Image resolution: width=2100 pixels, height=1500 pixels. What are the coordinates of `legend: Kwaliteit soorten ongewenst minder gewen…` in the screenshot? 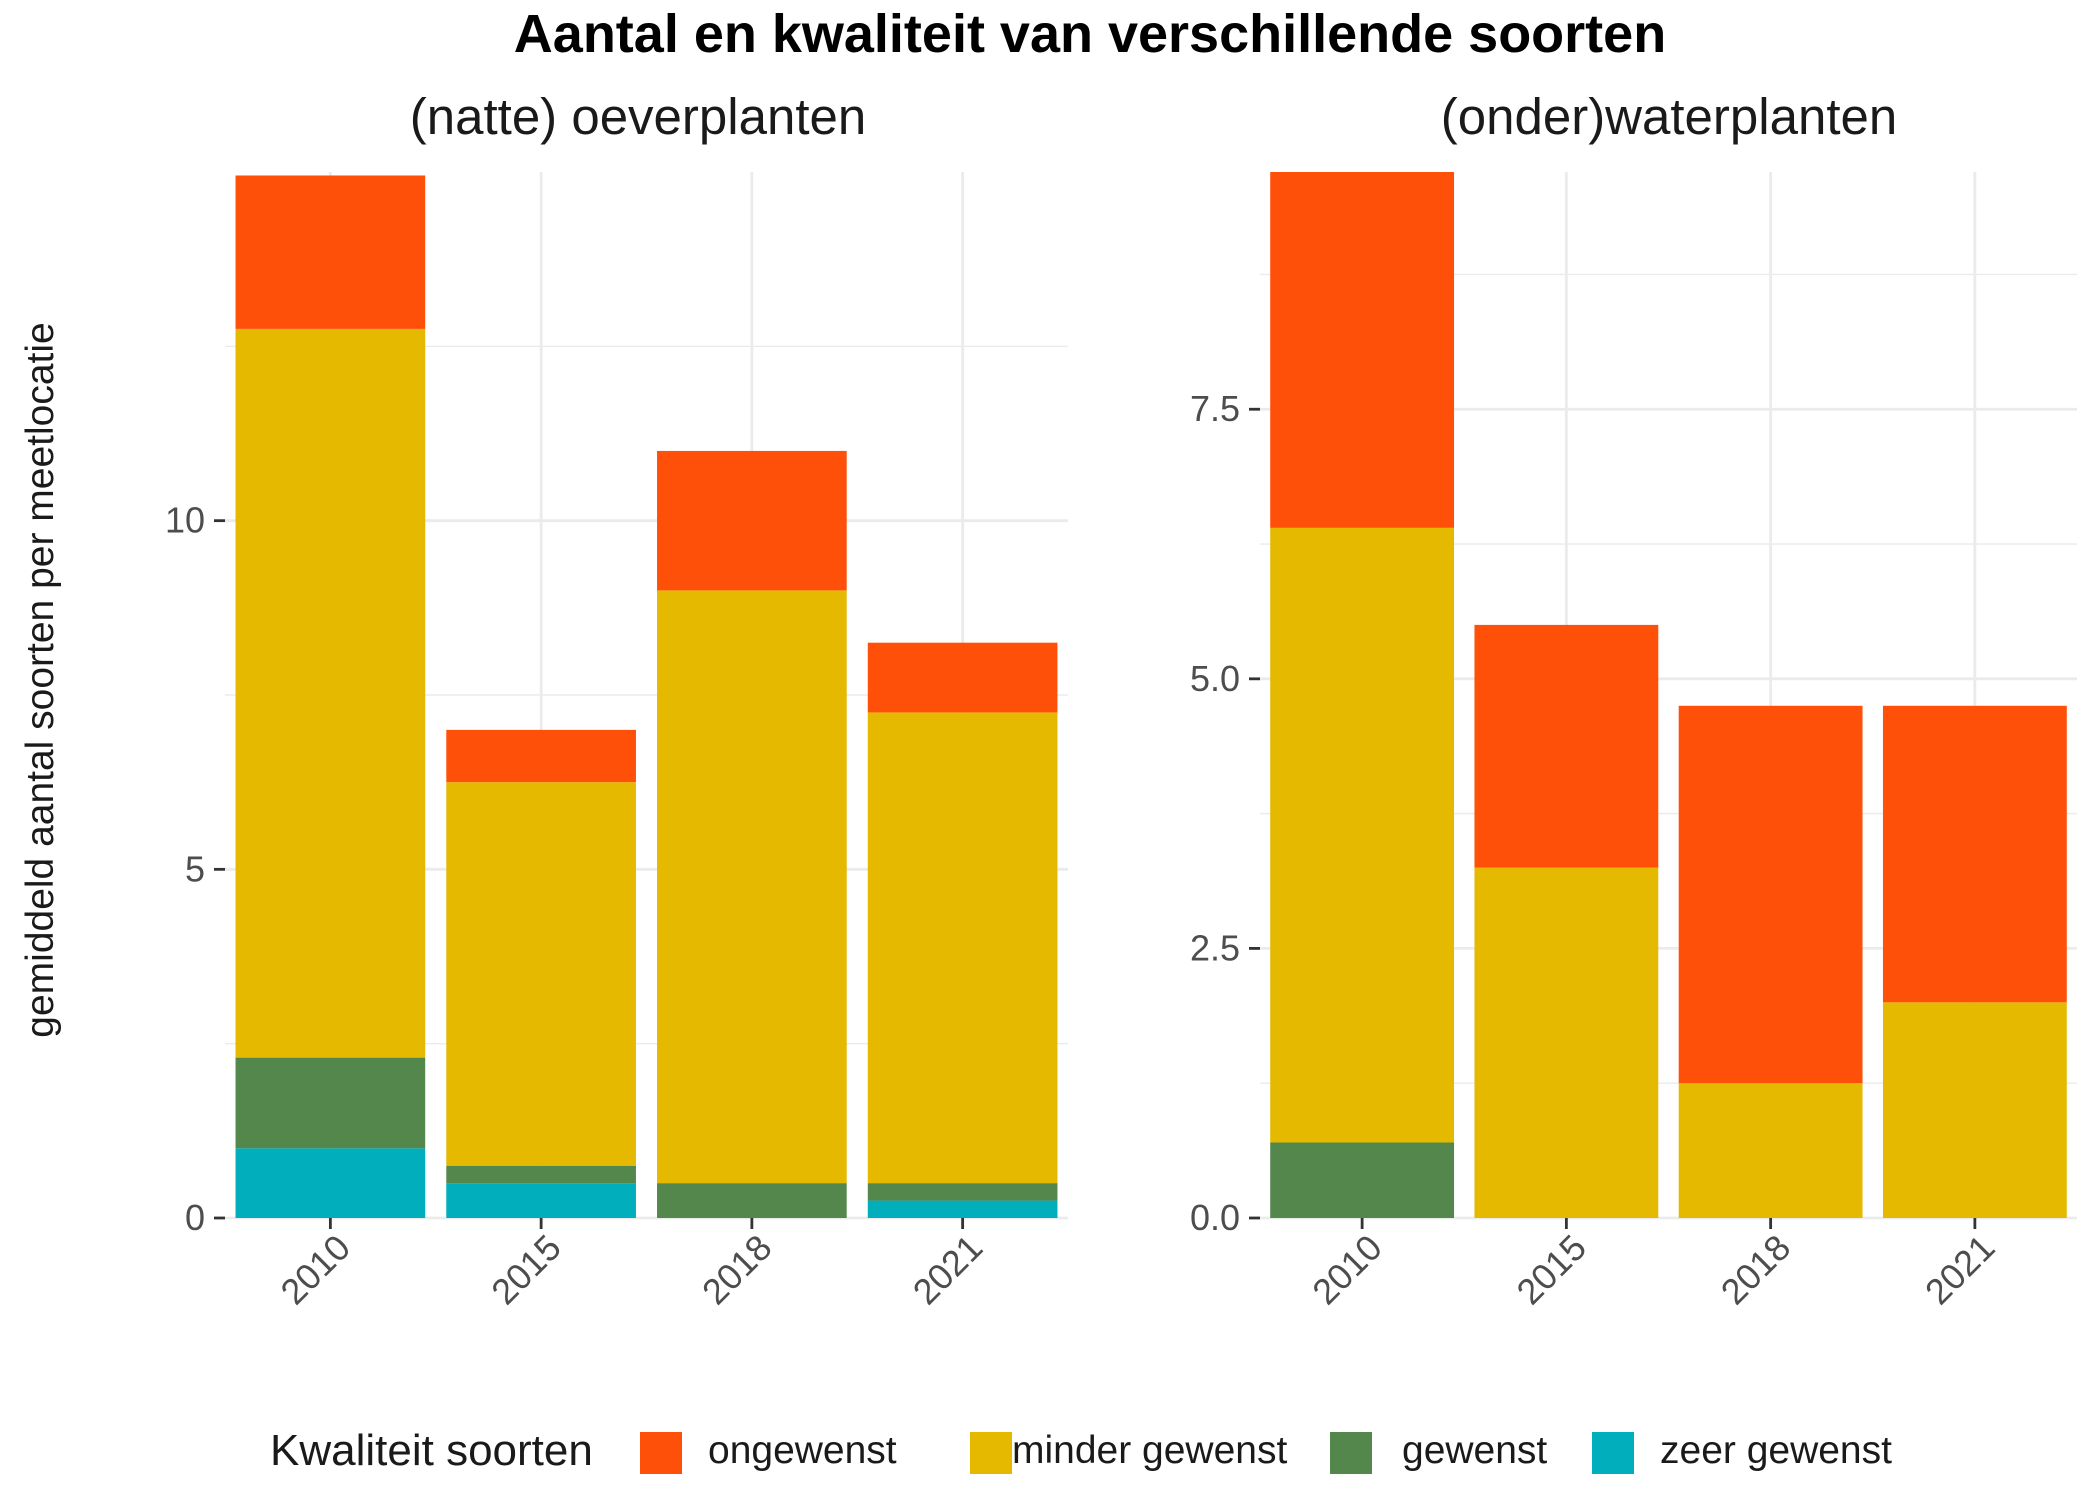 It's located at (1081, 1450).